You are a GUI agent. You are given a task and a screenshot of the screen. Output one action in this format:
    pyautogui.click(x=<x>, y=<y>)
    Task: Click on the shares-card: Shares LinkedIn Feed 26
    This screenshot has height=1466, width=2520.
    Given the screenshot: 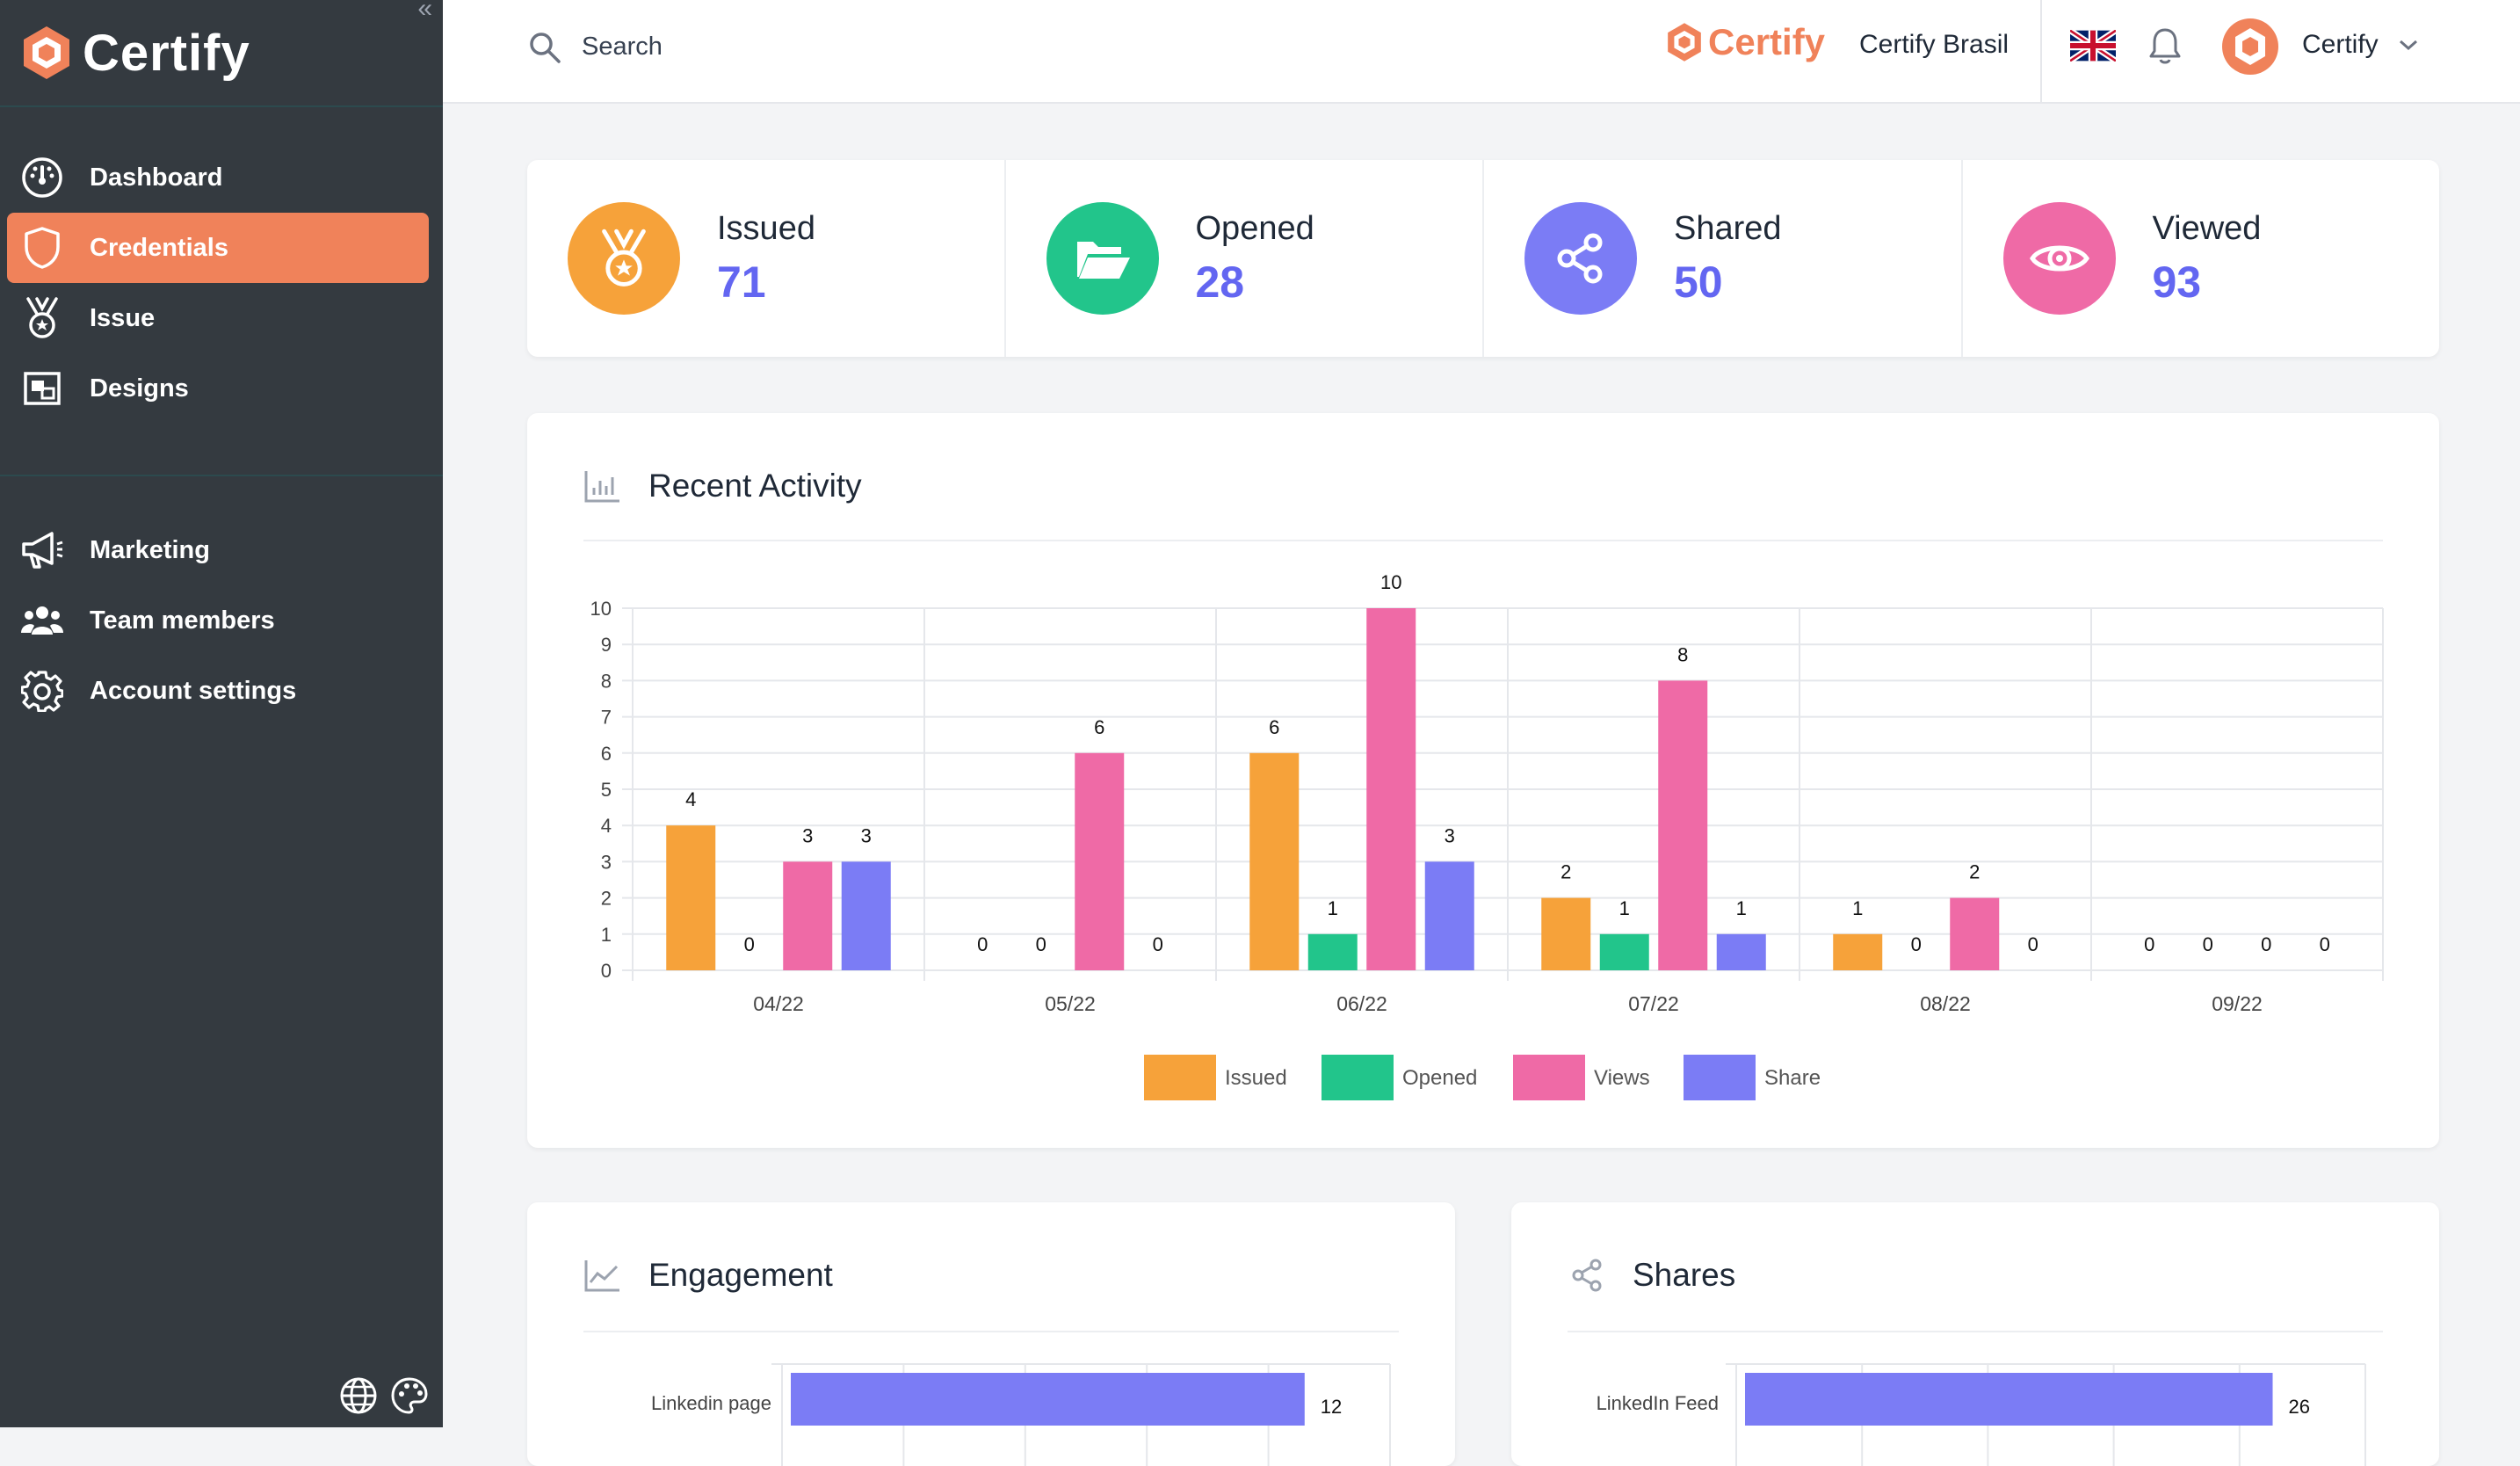 What is the action you would take?
    pyautogui.click(x=1975, y=1334)
    